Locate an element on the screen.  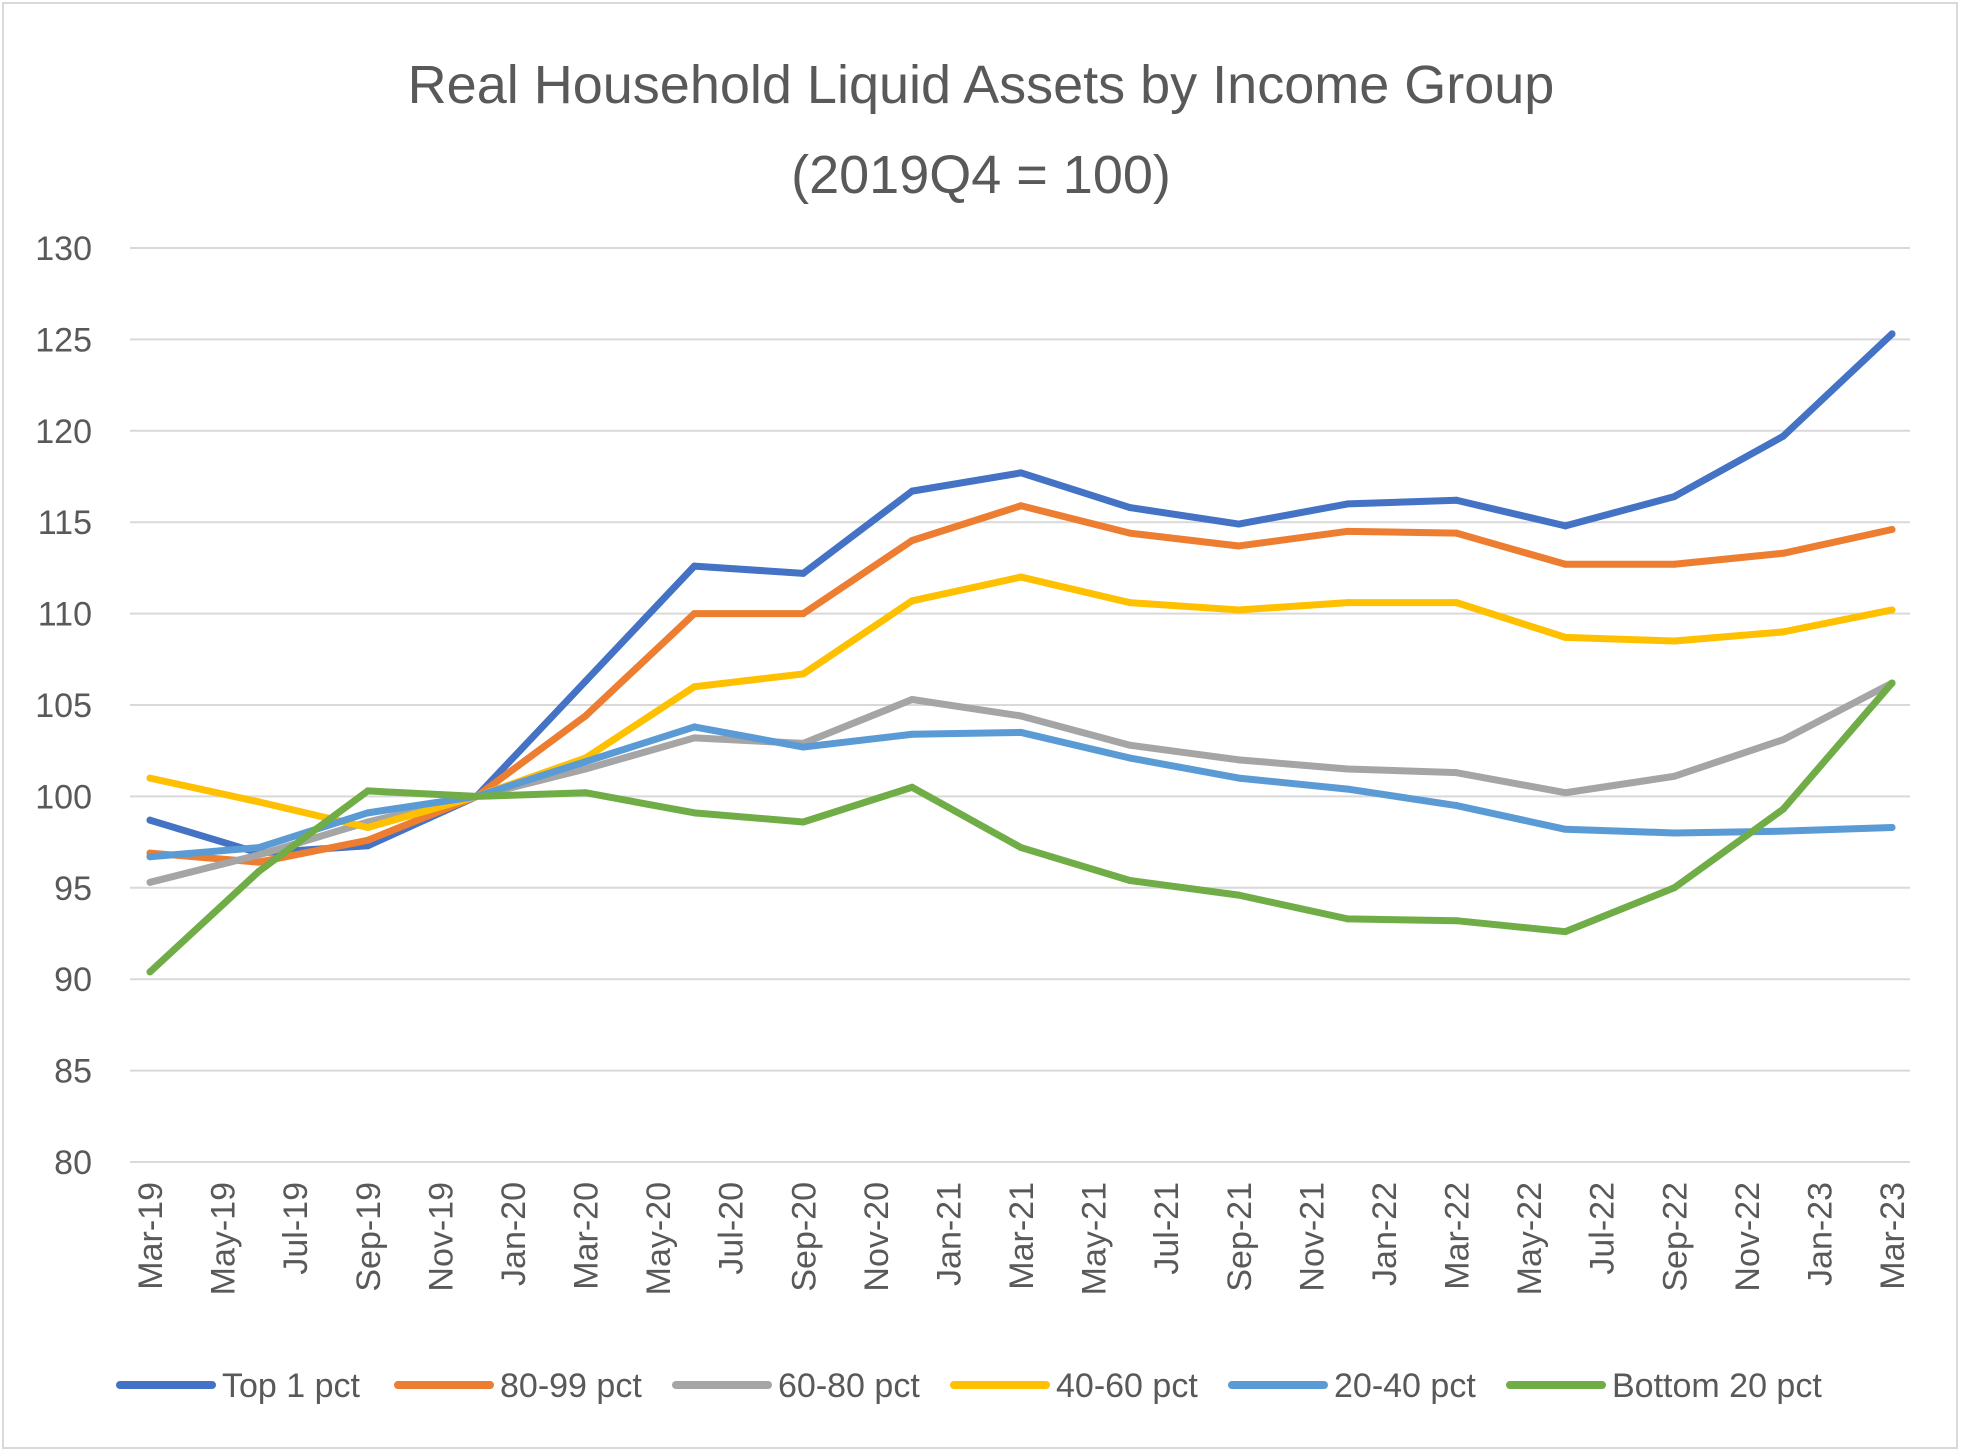
x-tick-label: Mar-21 is located at coordinates (1022, 1236).